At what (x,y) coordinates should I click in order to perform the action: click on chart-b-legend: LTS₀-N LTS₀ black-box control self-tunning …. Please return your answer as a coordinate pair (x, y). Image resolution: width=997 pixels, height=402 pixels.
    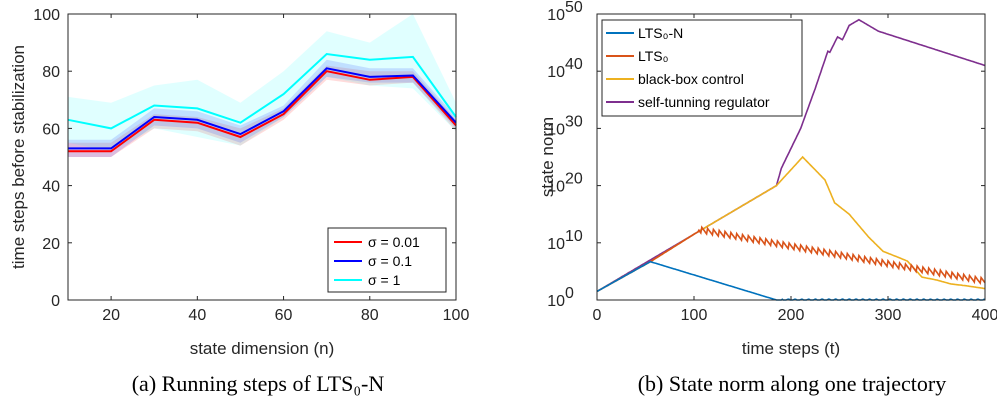
    Looking at the image, I should click on (702, 68).